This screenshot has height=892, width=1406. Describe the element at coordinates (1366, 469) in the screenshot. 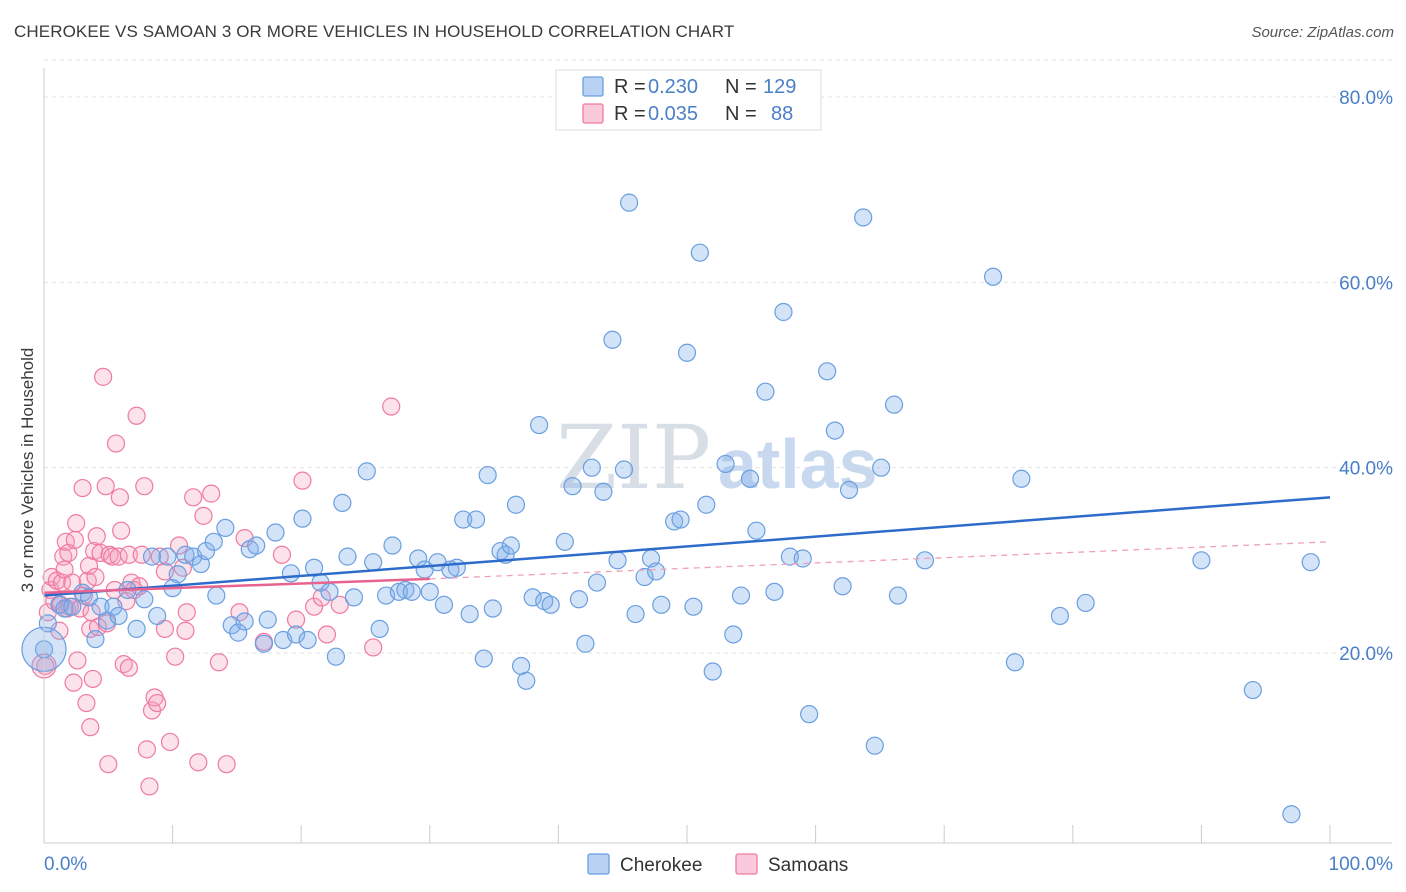

I see `y-tick-label: 40.0%` at that location.